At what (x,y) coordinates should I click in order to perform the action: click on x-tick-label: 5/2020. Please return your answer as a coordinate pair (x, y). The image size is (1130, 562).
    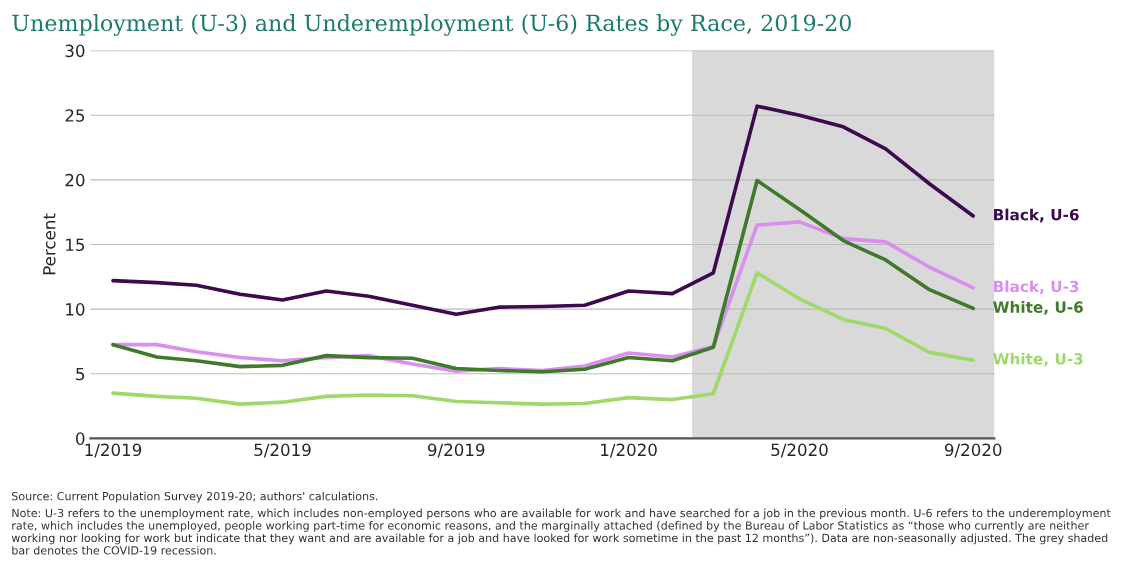
    Looking at the image, I should click on (799, 450).